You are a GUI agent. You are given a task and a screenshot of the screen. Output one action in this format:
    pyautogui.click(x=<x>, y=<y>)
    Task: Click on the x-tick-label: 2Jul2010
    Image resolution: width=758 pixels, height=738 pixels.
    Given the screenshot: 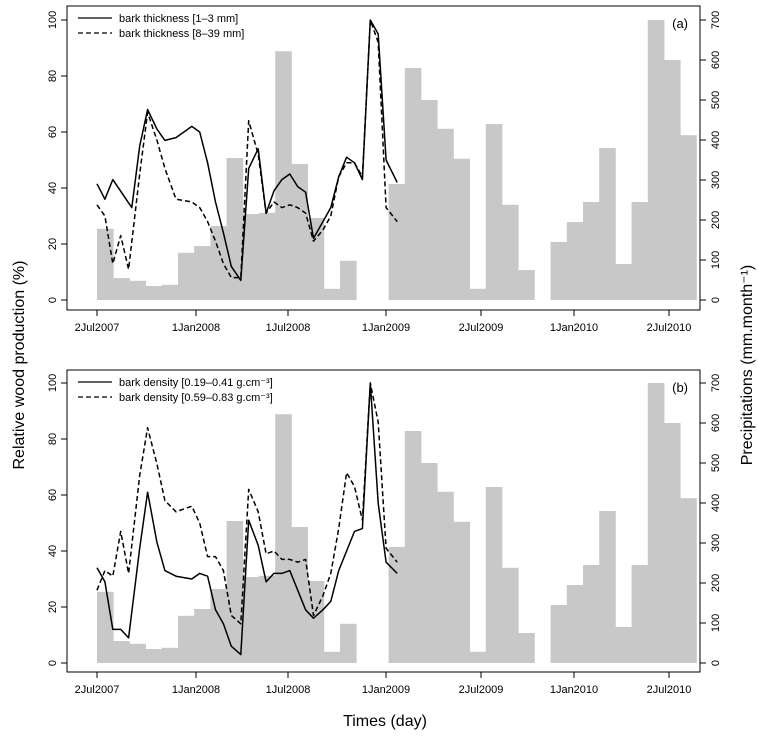 What is the action you would take?
    pyautogui.click(x=669, y=328)
    